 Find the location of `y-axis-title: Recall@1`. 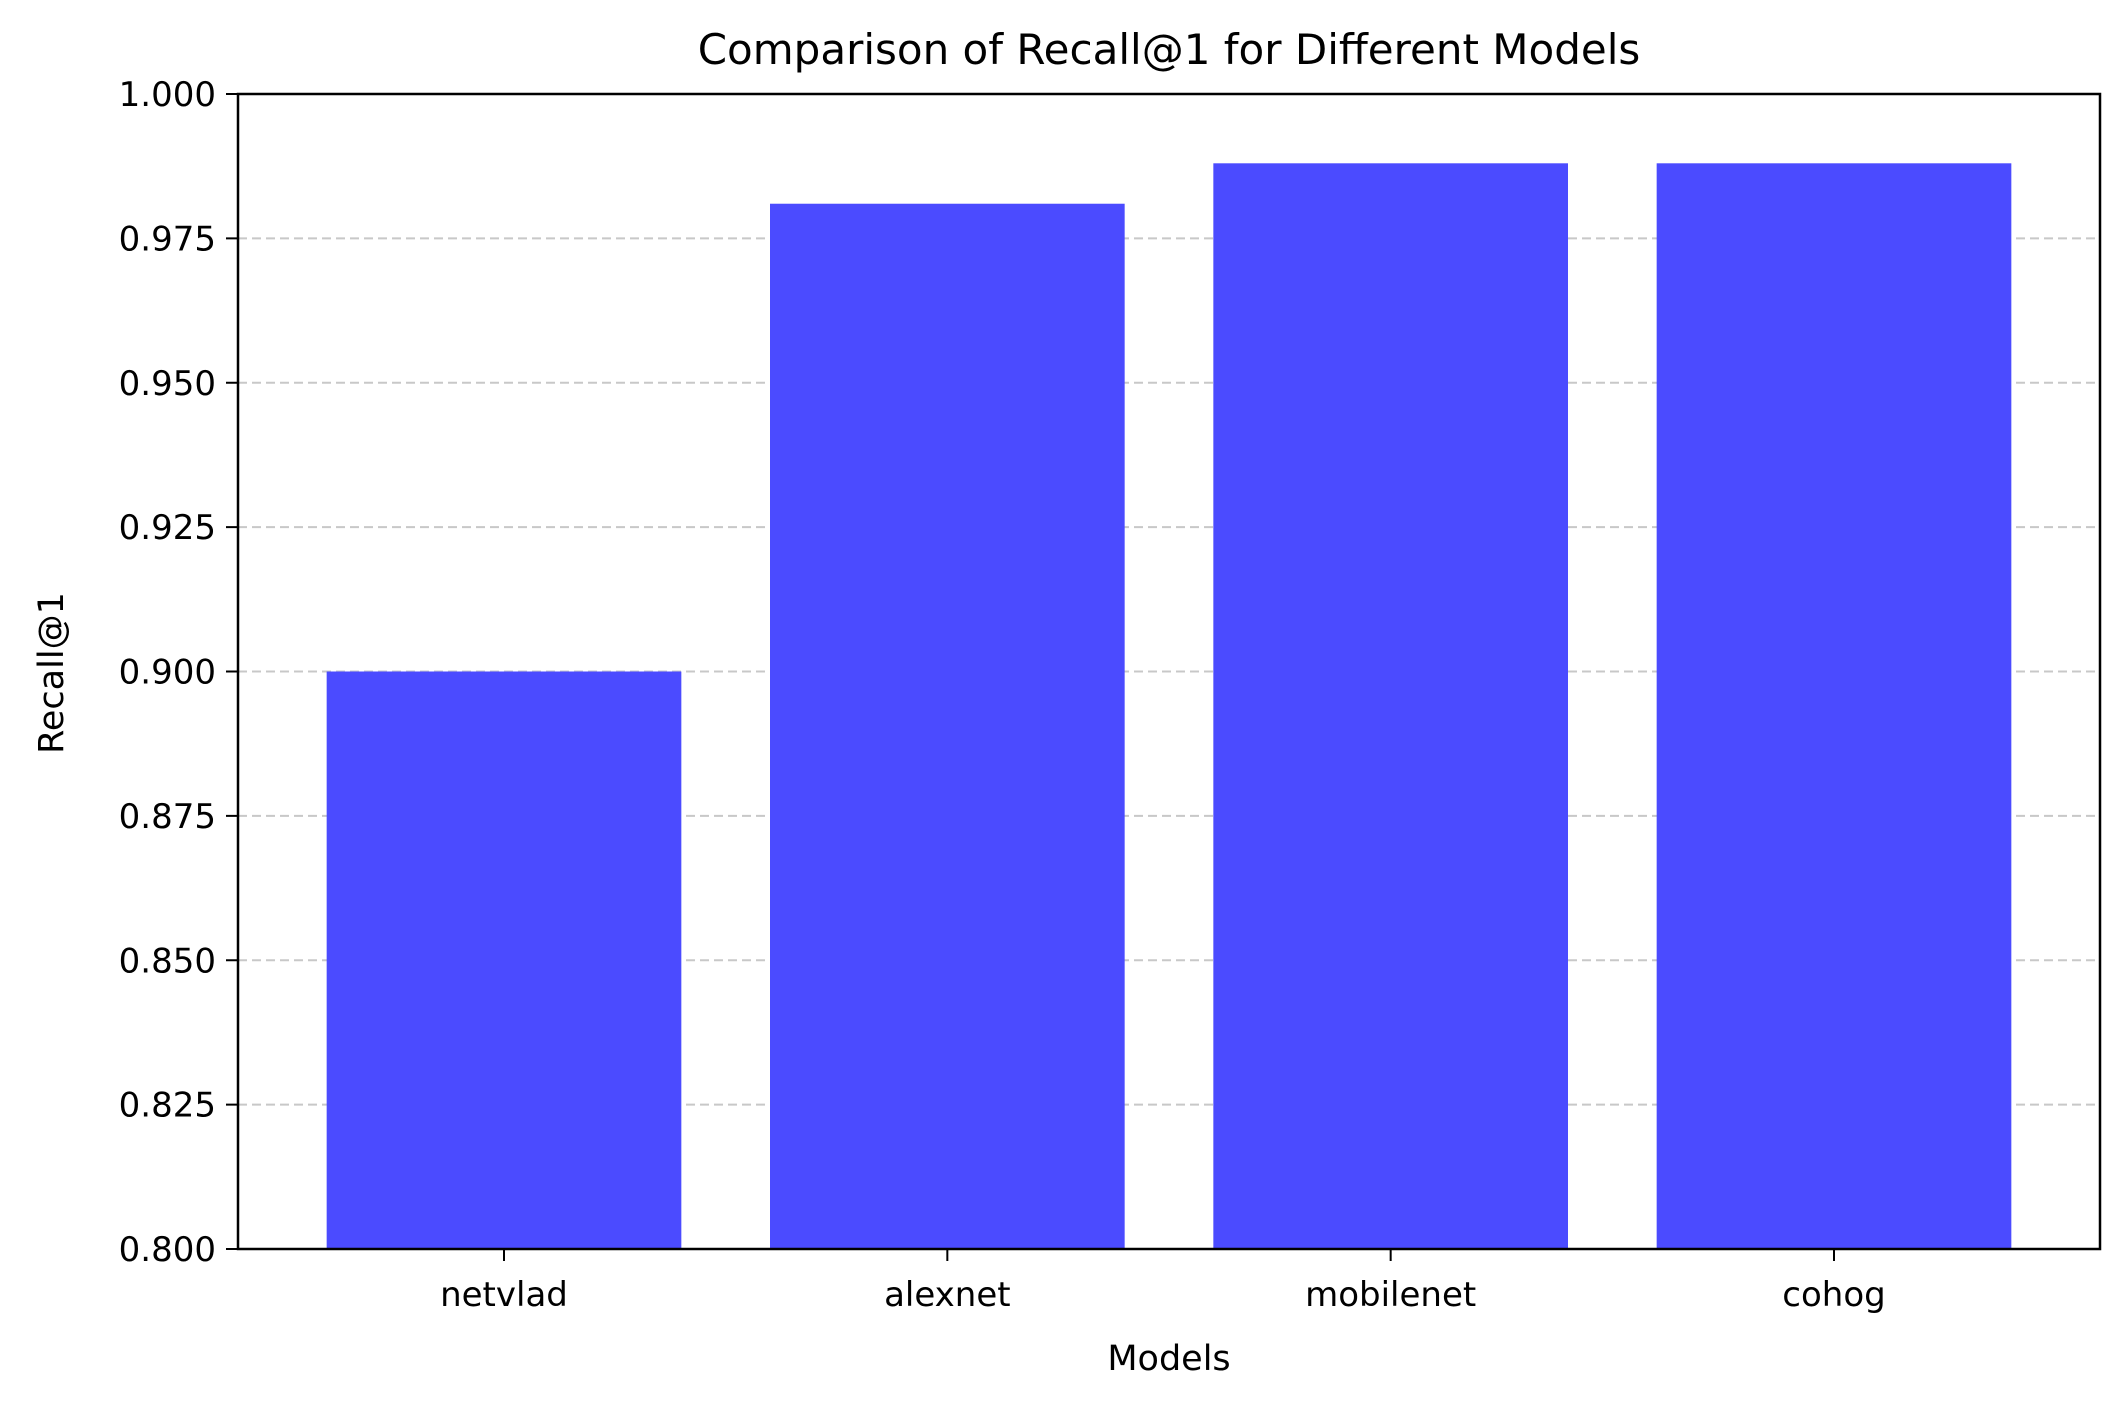

y-axis-title: Recall@1 is located at coordinates (52, 673).